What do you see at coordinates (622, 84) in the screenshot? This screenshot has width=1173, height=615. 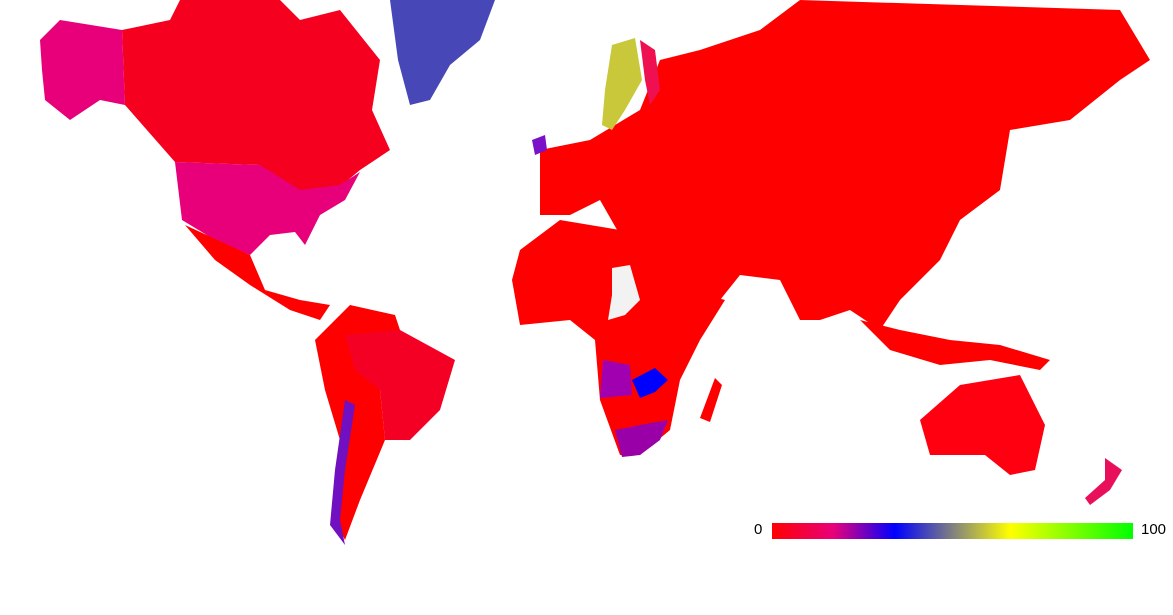 I see `region-sweden` at bounding box center [622, 84].